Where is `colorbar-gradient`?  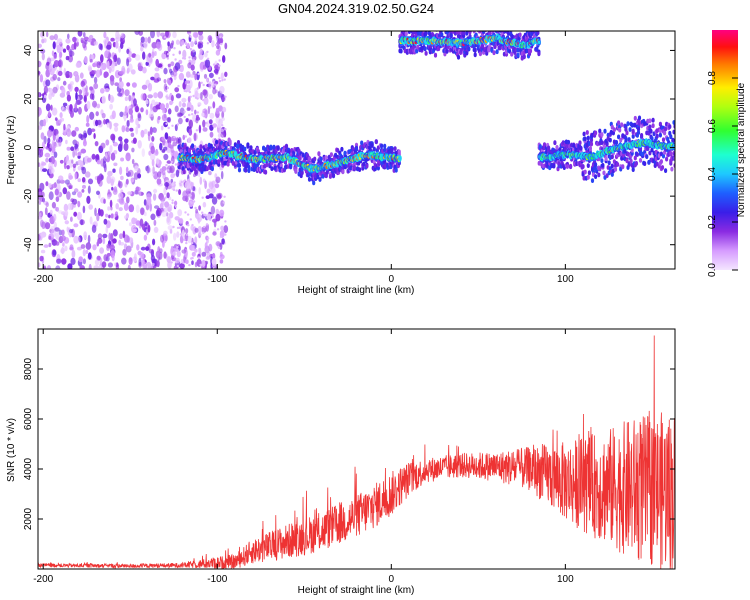 colorbar-gradient is located at coordinates (725, 150).